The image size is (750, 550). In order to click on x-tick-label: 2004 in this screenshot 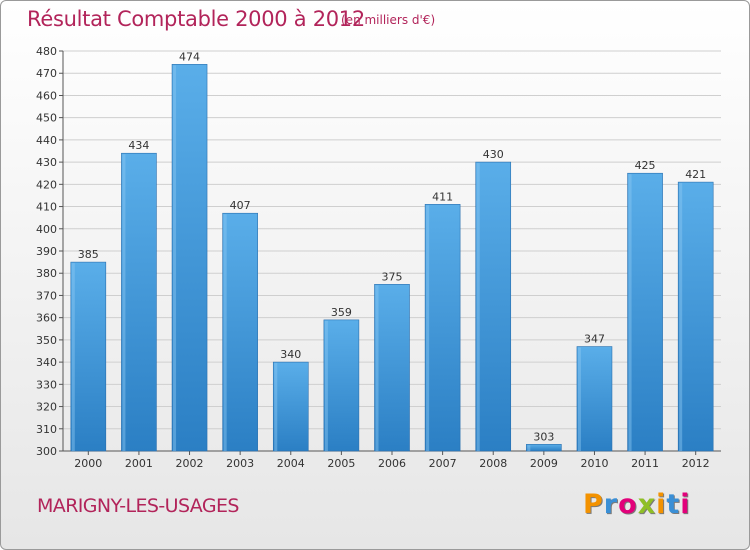, I will do `click(291, 463)`.